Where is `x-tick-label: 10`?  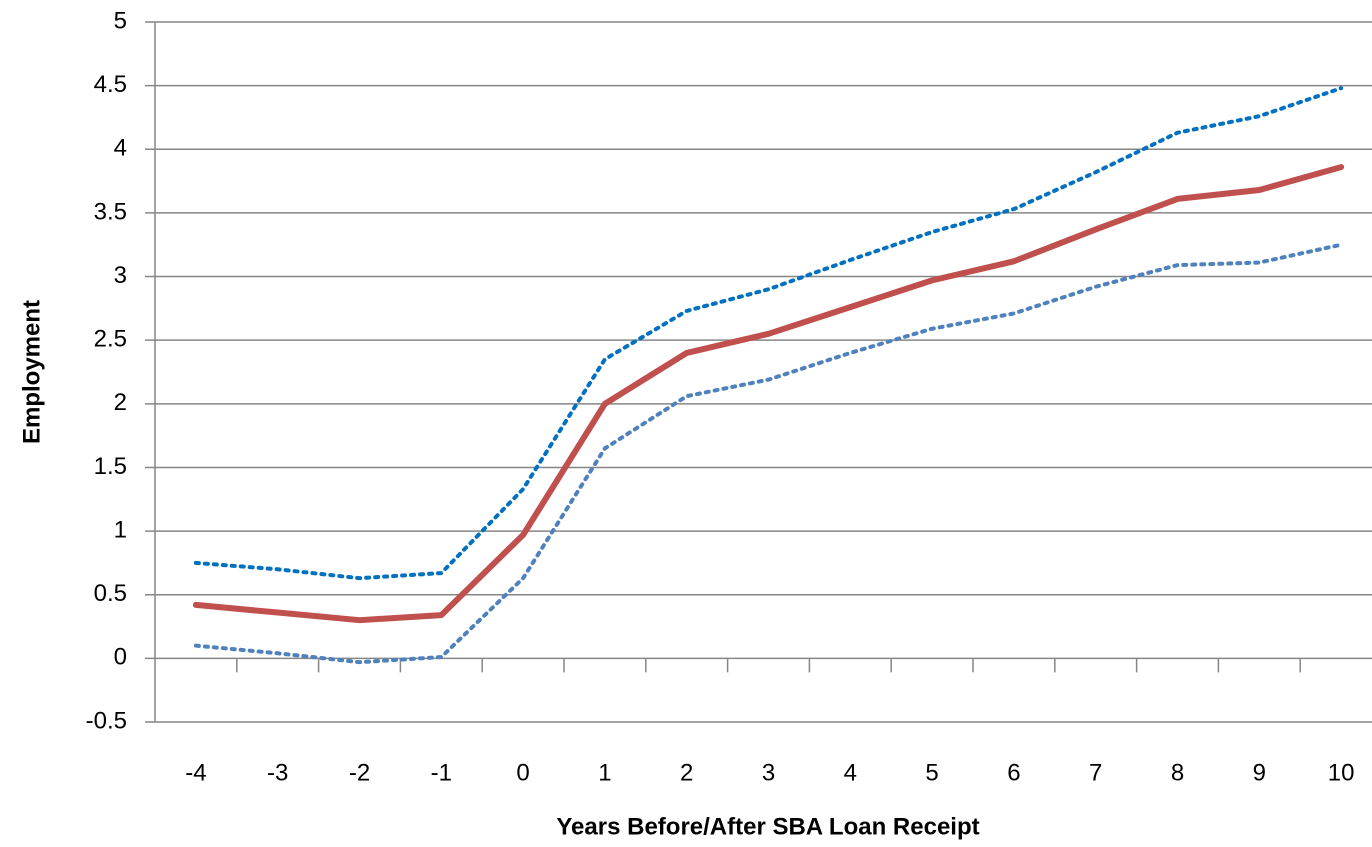
x-tick-label: 10 is located at coordinates (1341, 772).